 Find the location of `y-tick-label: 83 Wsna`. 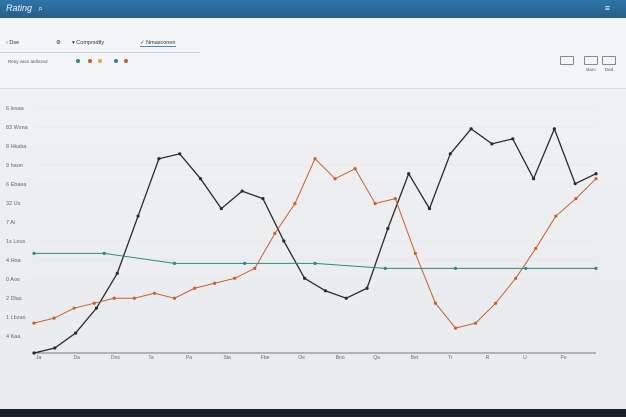

y-tick-label: 83 Wsna is located at coordinates (17, 128).